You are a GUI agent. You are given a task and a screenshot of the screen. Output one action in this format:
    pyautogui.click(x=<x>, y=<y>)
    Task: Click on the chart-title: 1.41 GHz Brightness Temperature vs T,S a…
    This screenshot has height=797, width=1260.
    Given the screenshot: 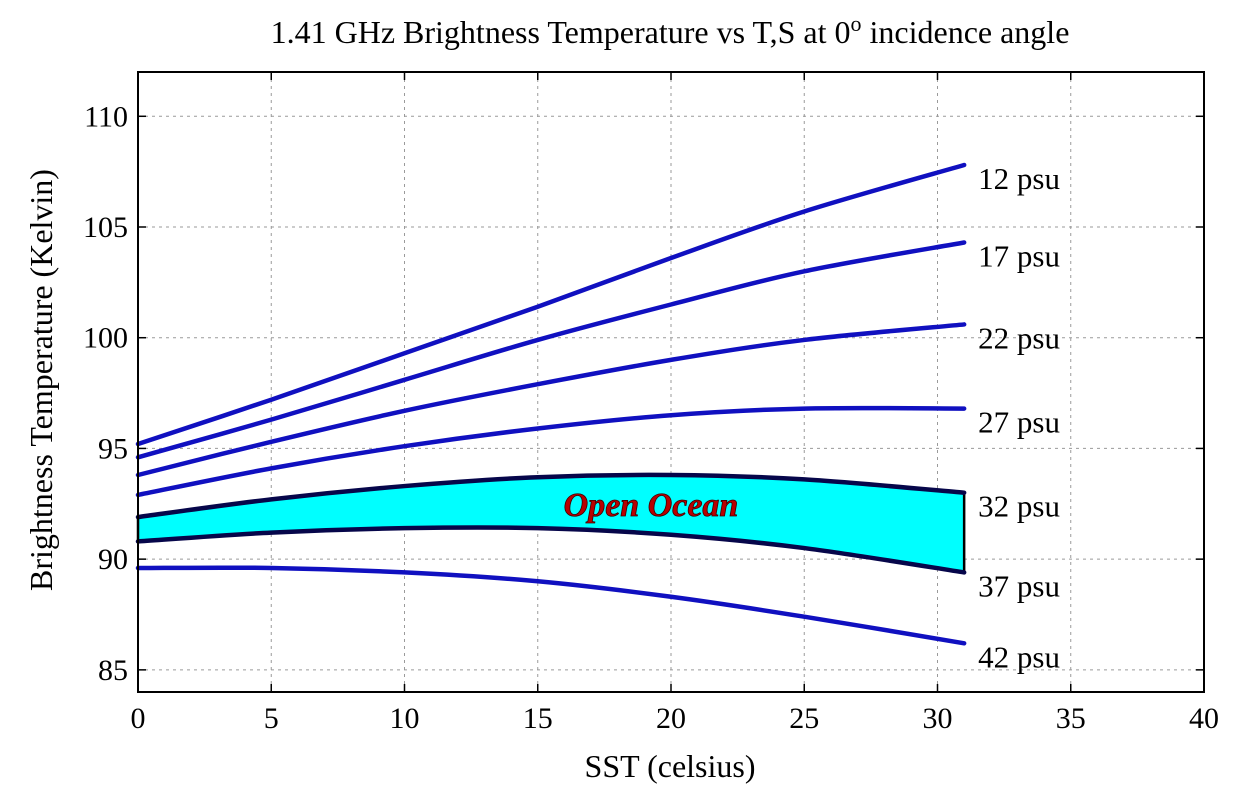 What is the action you would take?
    pyautogui.click(x=670, y=30)
    